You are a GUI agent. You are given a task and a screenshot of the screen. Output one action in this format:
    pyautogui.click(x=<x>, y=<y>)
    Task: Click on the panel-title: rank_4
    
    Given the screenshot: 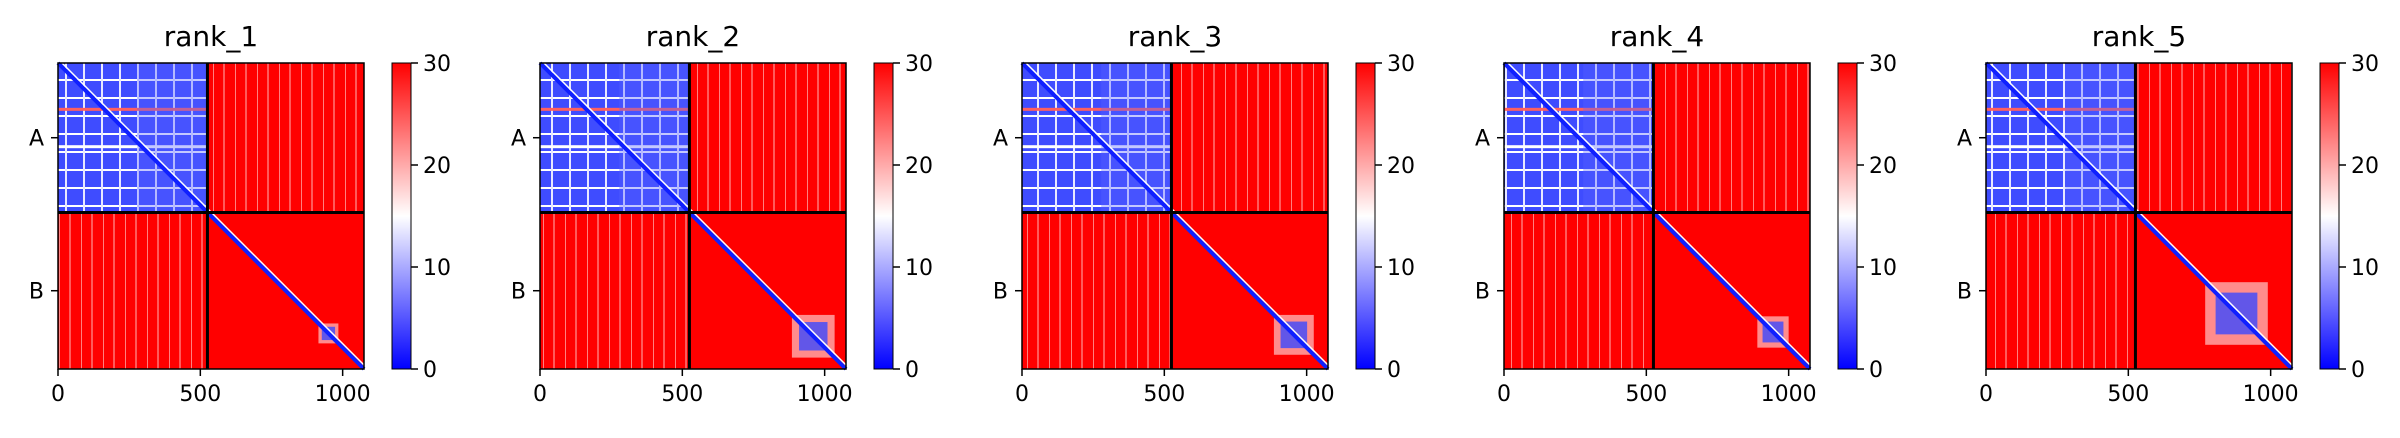 What is the action you would take?
    pyautogui.click(x=1657, y=36)
    